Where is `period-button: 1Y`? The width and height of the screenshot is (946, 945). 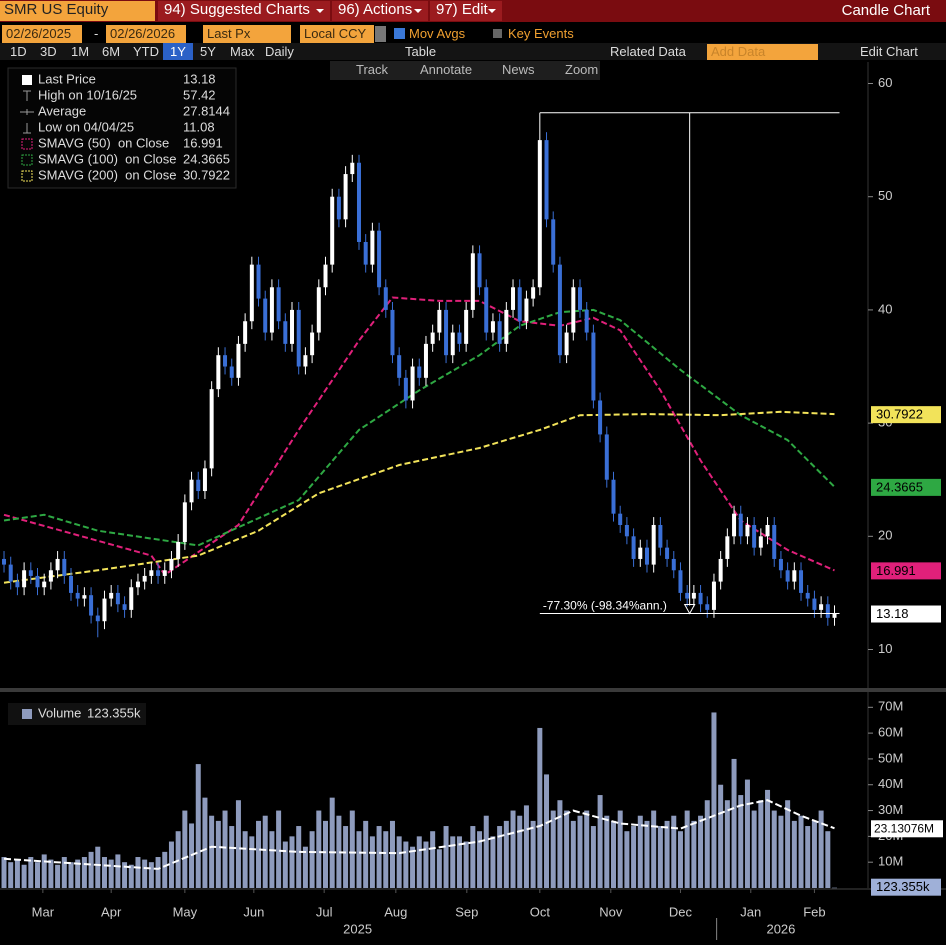
period-button: 1Y is located at coordinates (178, 51).